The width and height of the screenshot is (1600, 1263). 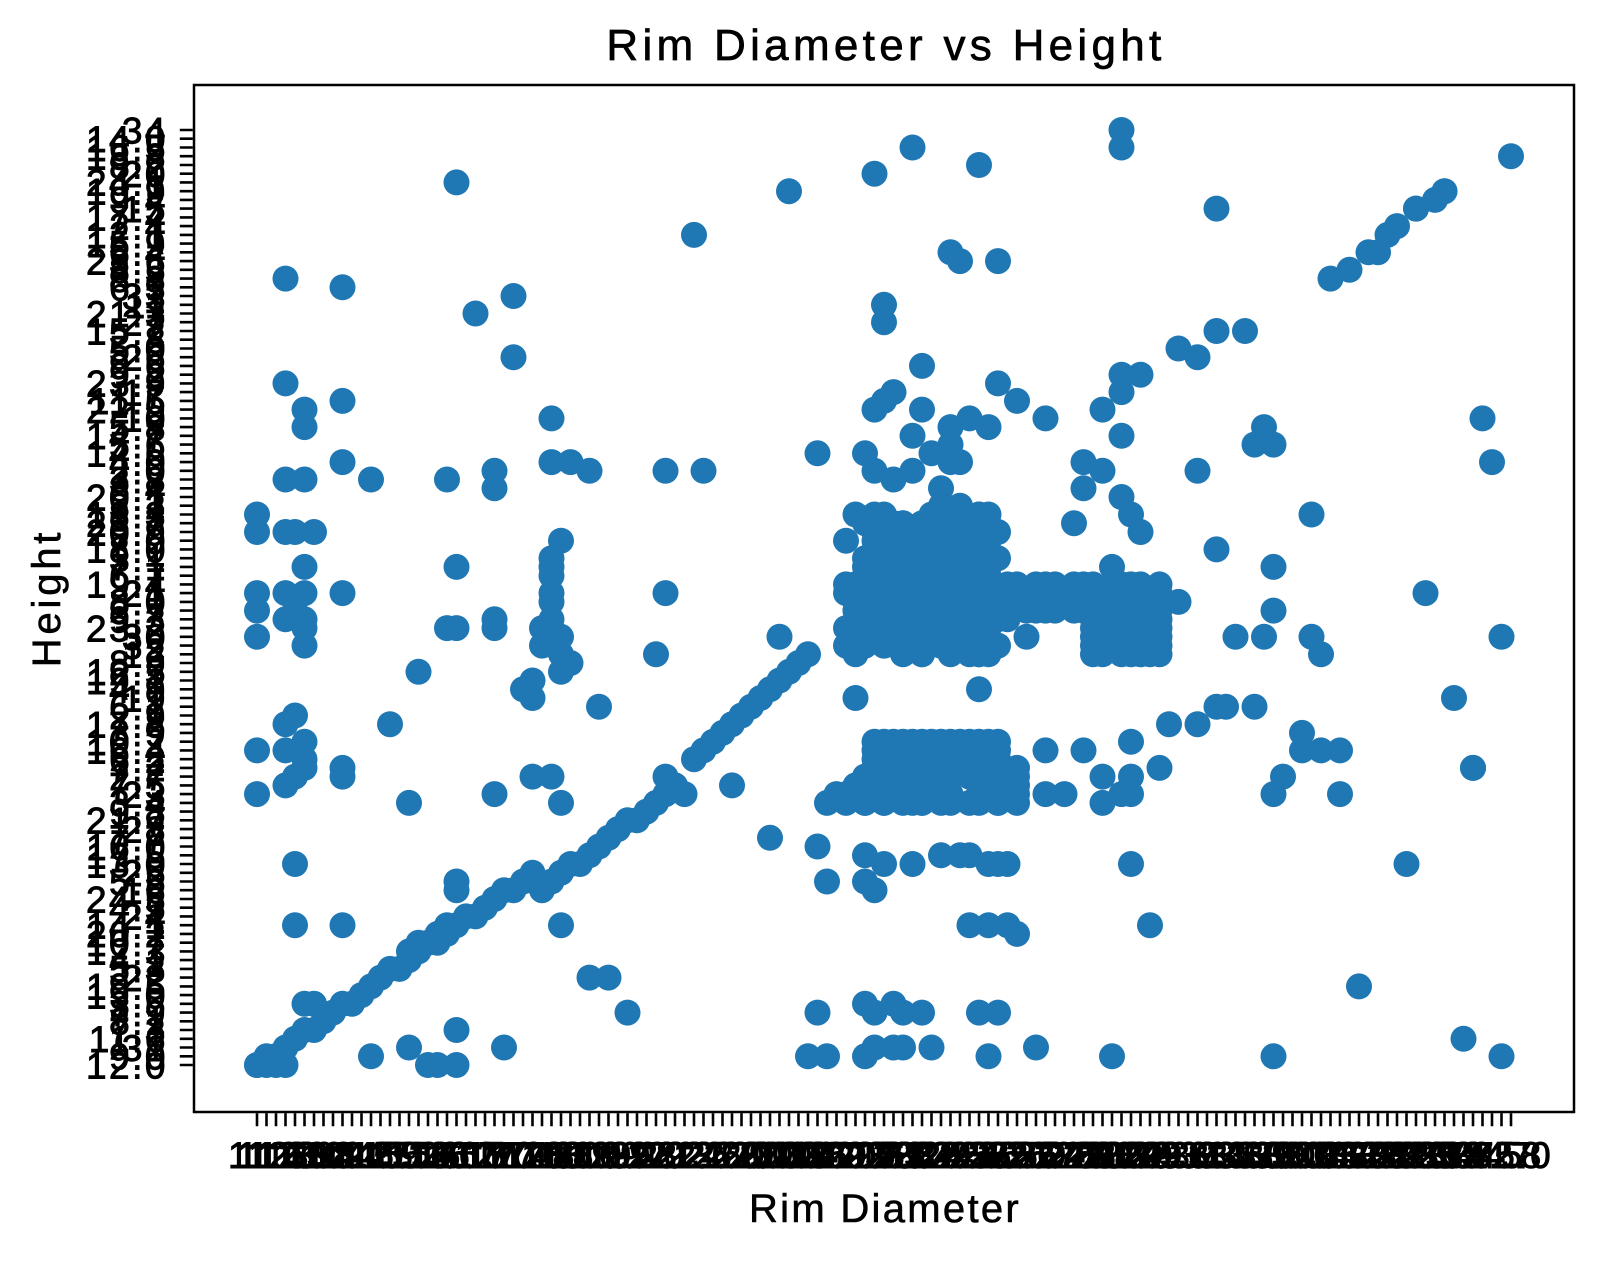 I want to click on svg-text: 23.2, so click(x=914, y=1155).